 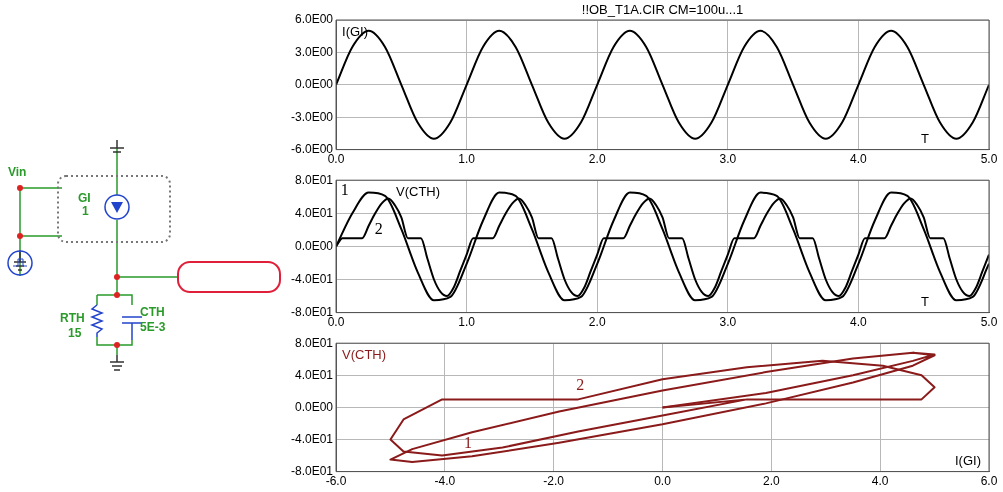 What do you see at coordinates (144, 255) in the screenshot?
I see `circuit-schematic: Vin GI 1 RTH 15 CTH 5E-3` at bounding box center [144, 255].